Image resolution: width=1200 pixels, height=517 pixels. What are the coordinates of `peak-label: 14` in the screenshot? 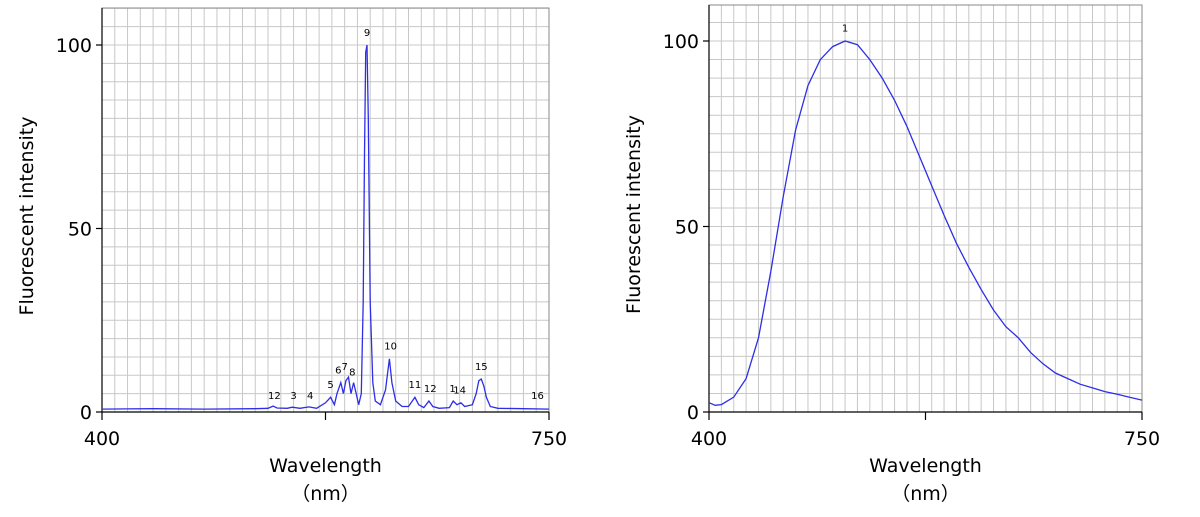 It's located at (459, 391).